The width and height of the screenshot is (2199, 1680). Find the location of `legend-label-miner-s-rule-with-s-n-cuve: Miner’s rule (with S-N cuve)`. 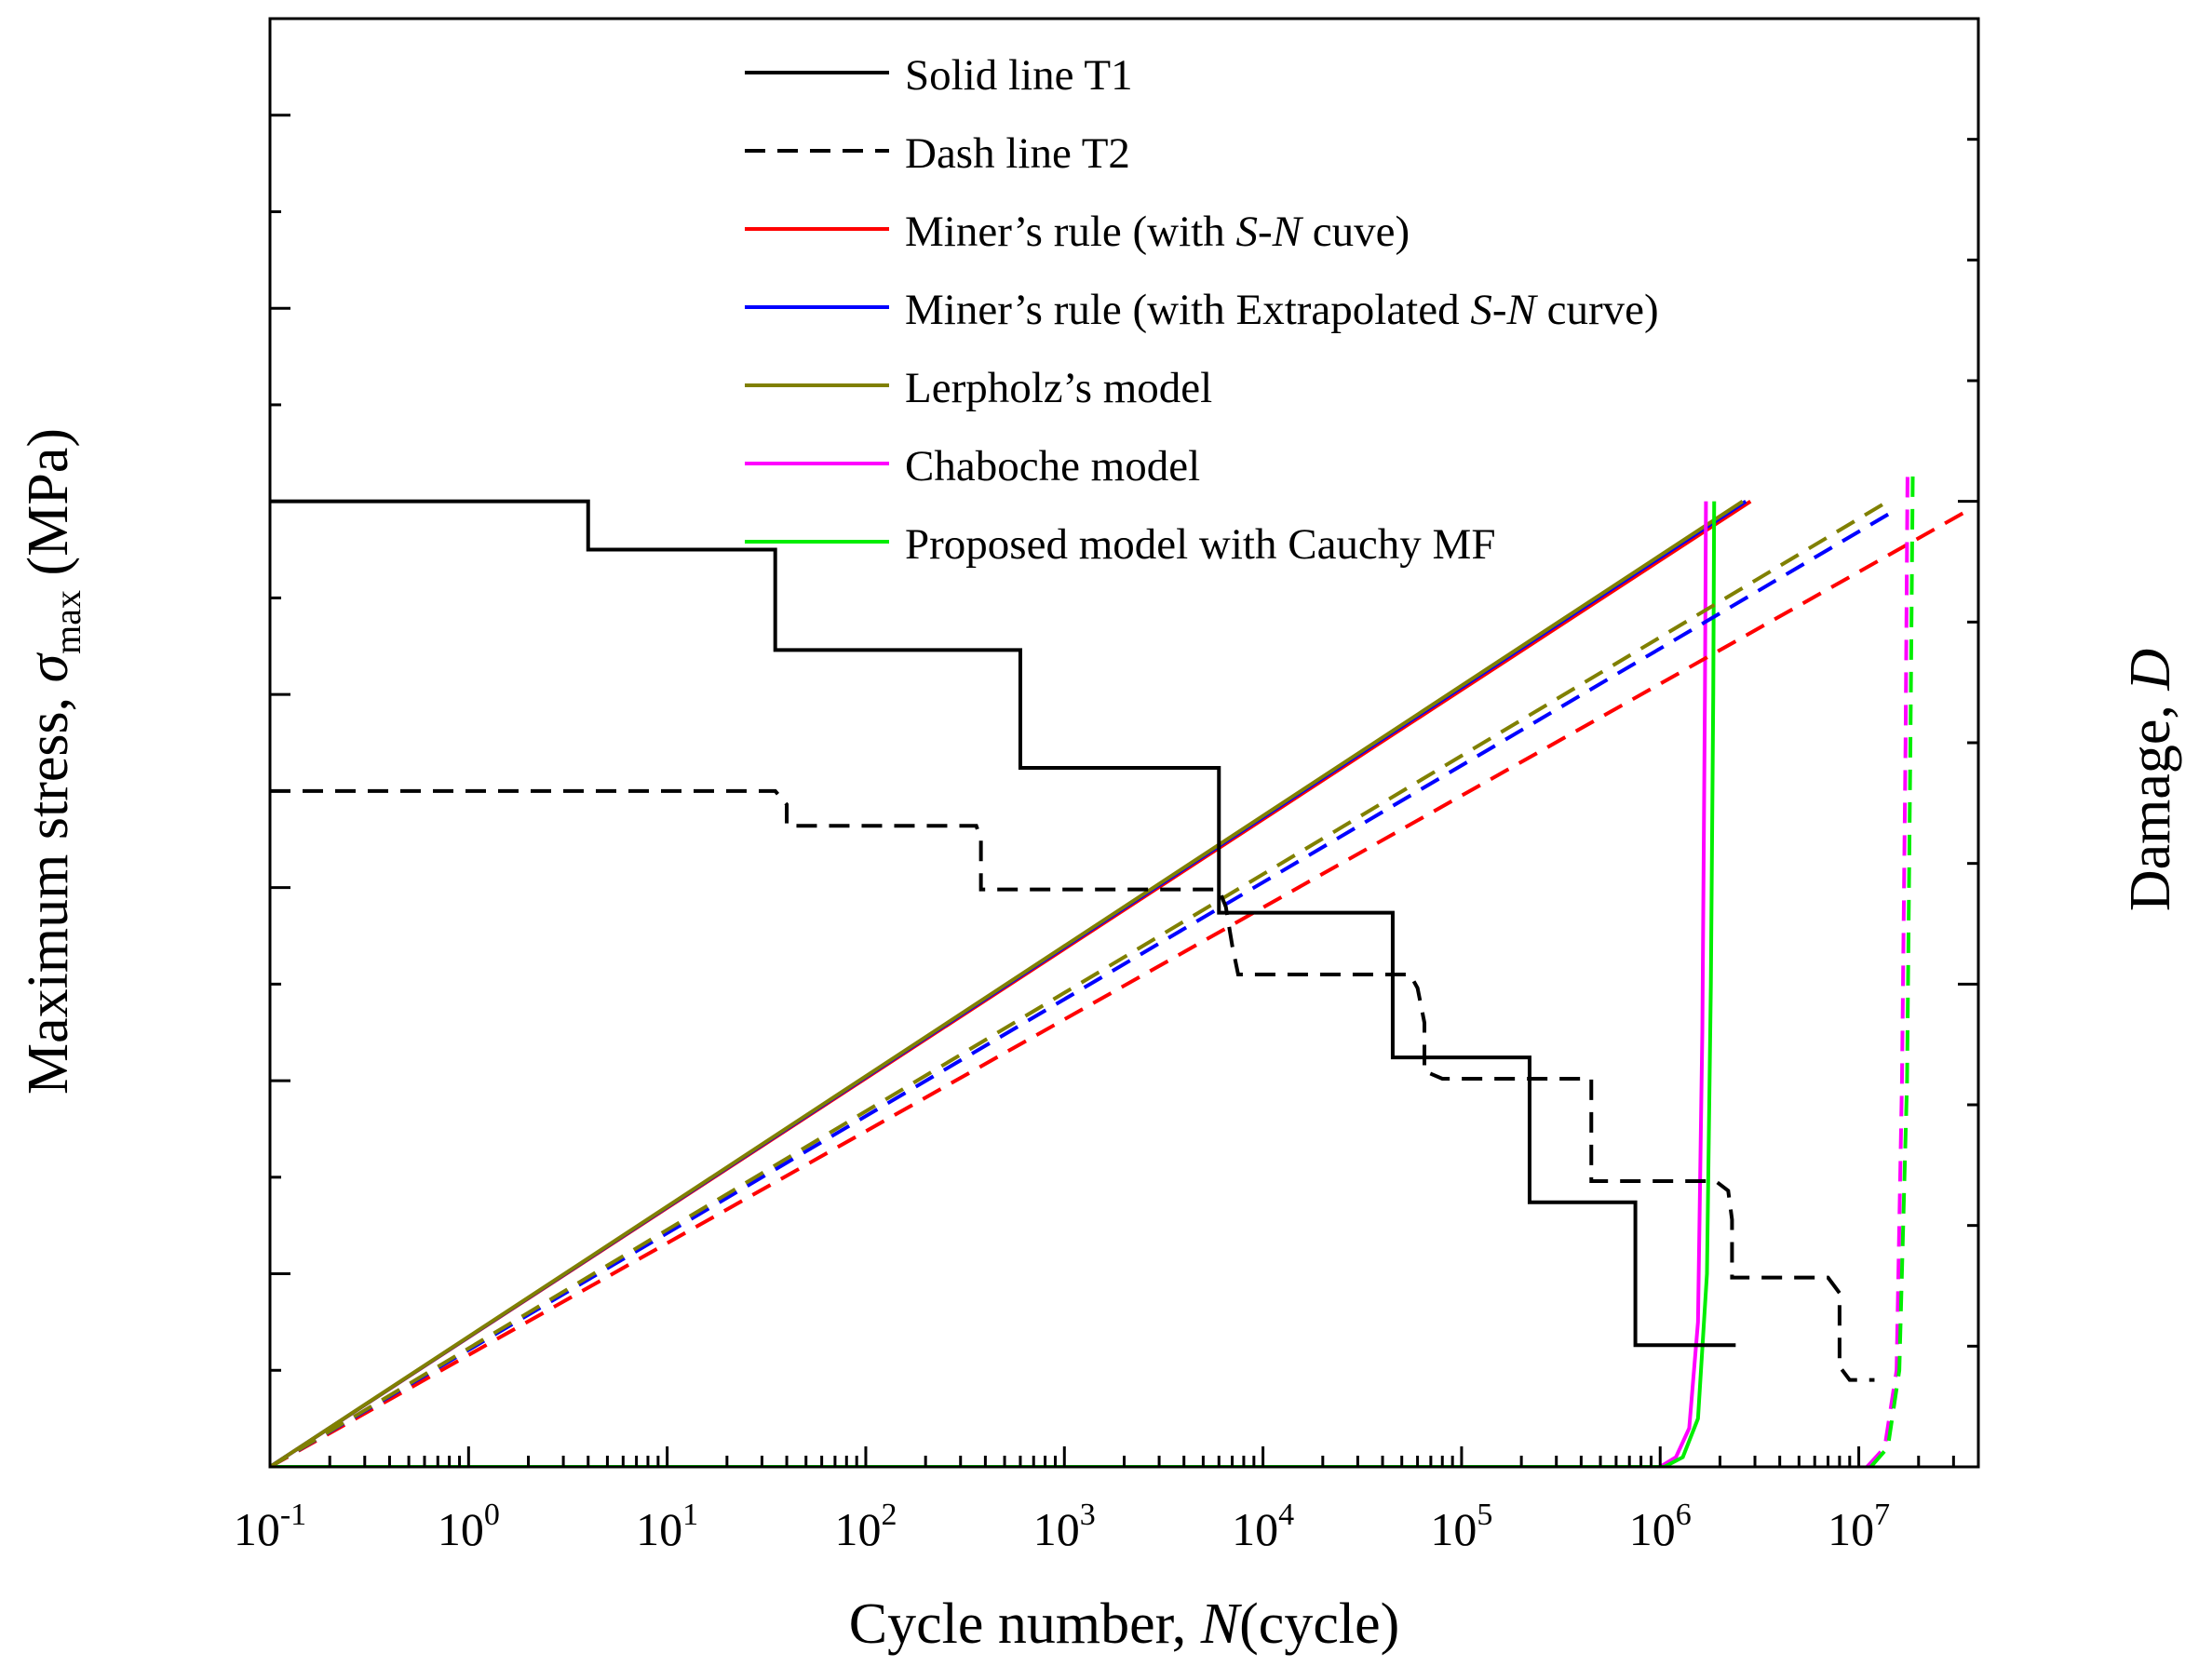

legend-label-miner-s-rule-with-s-n-cuve: Miner’s rule (with S-N cuve) is located at coordinates (1157, 232).